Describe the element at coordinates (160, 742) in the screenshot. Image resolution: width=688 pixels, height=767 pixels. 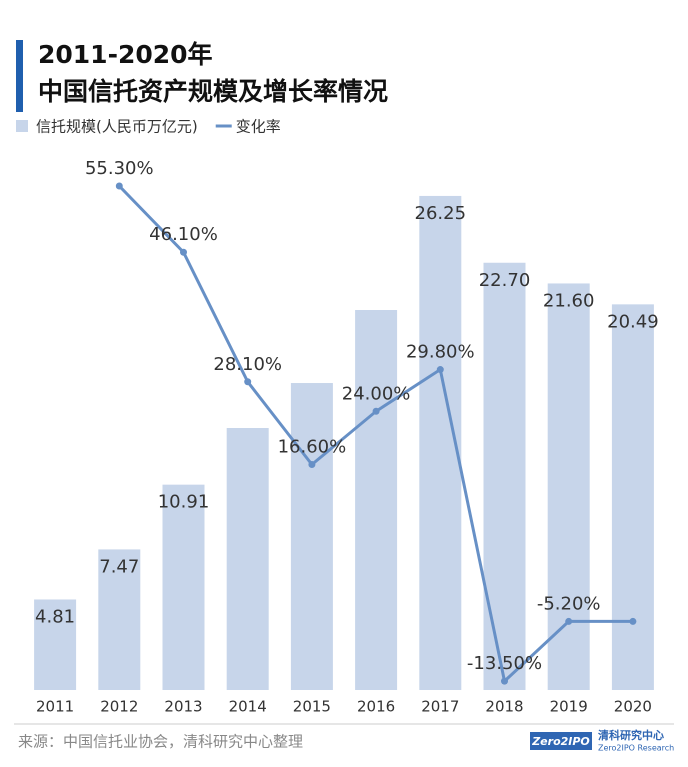
I see `source: 来源：中国信托业协会，清科研究中心整理` at that location.